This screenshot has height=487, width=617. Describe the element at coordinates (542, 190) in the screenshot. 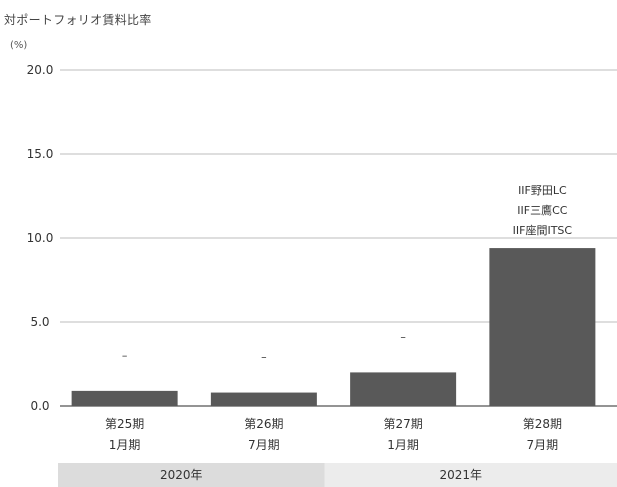

I see `bar-annotation: IIF野田LC` at that location.